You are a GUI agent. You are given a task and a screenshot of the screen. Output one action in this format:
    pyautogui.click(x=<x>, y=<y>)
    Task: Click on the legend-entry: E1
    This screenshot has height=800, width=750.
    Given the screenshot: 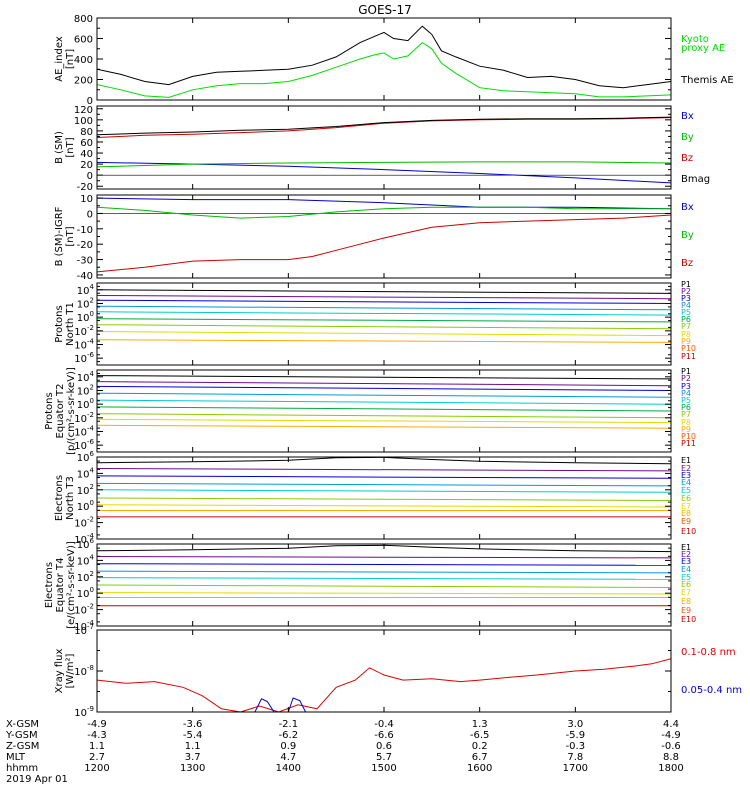 What is the action you would take?
    pyautogui.click(x=686, y=547)
    